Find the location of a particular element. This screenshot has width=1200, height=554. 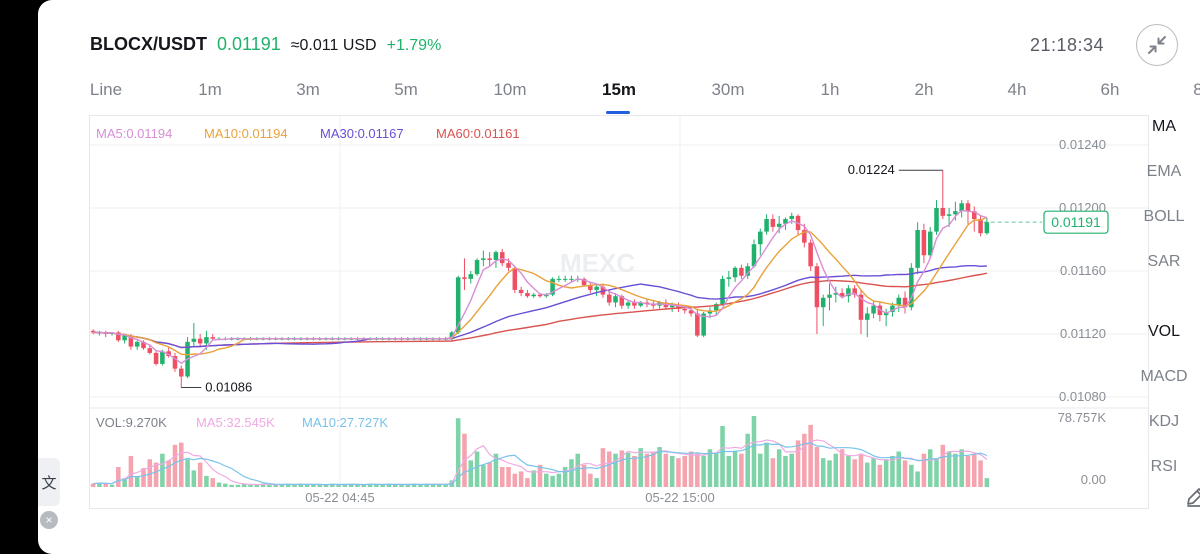

tab-6h: 6h is located at coordinates (1110, 89).